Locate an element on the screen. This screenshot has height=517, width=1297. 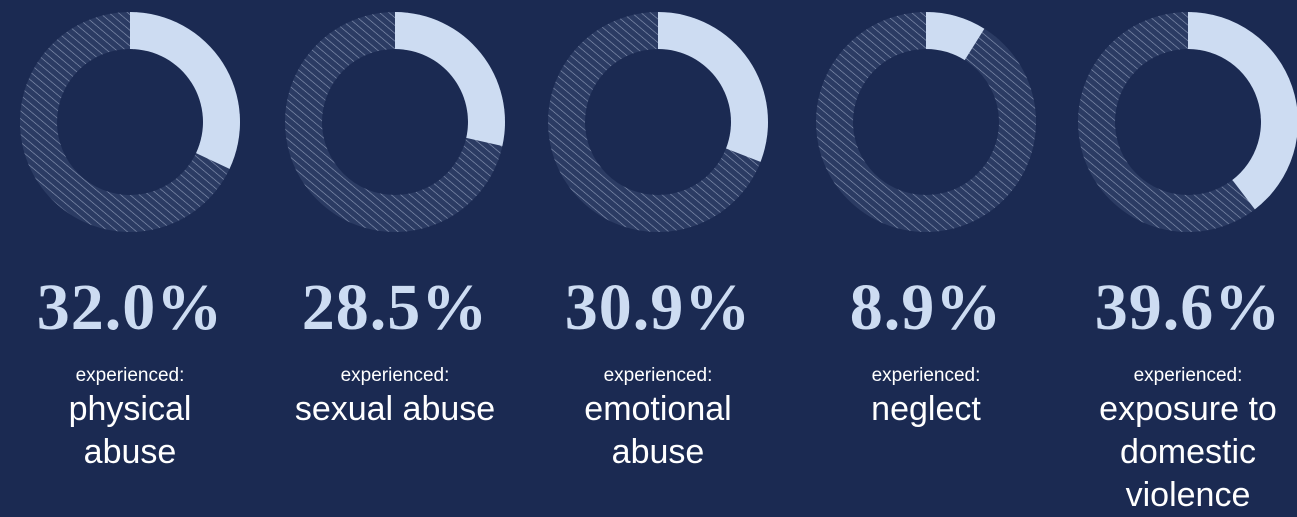
percent-label: 32.0% is located at coordinates (130, 307).